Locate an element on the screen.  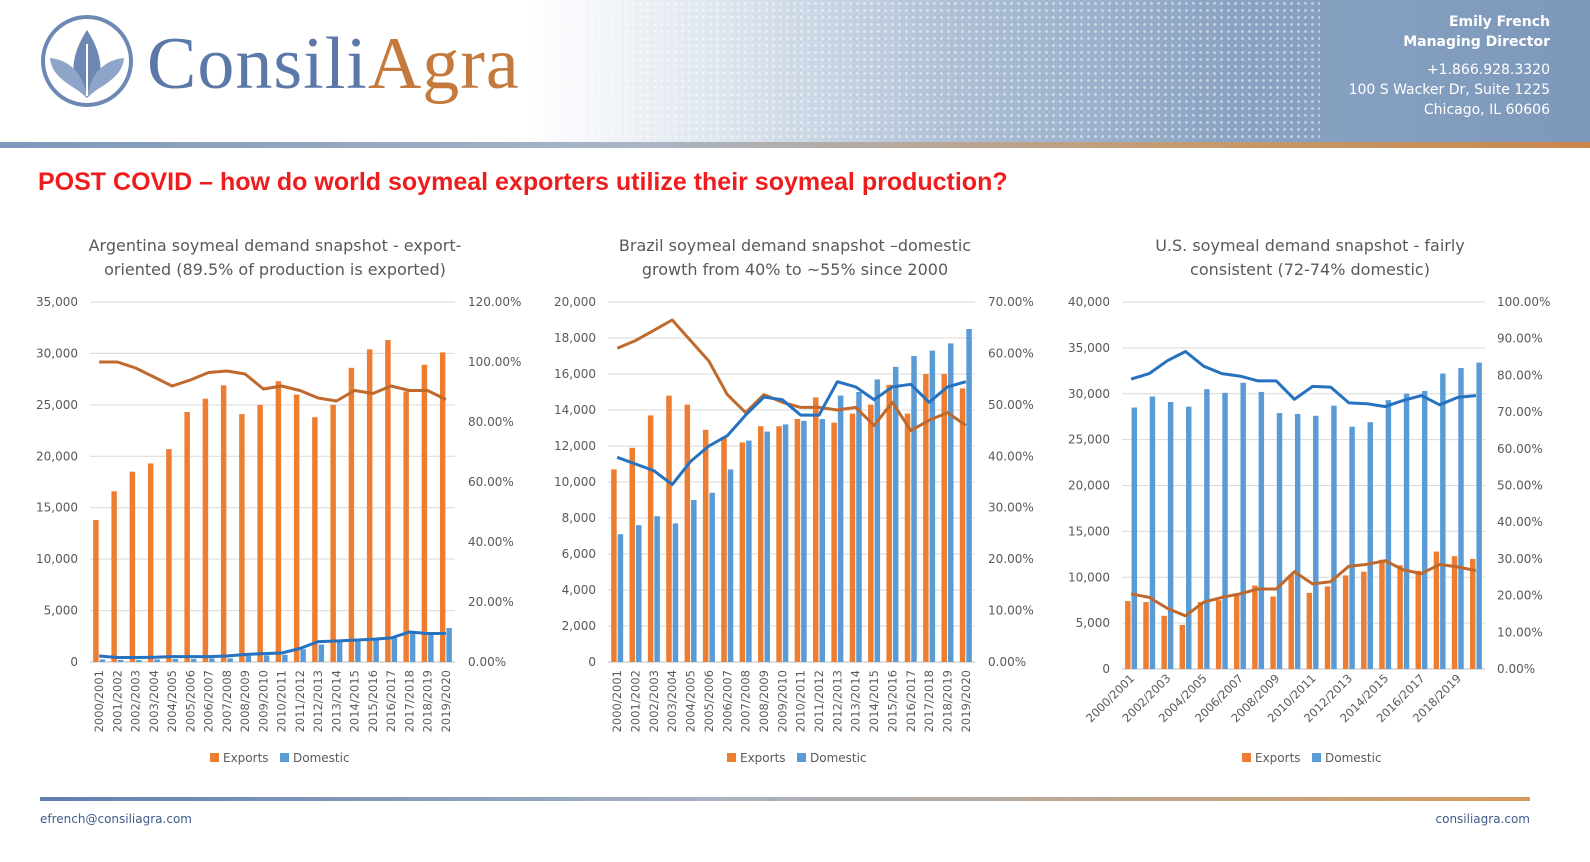
contact-role: Managing Director is located at coordinates (1476, 42).